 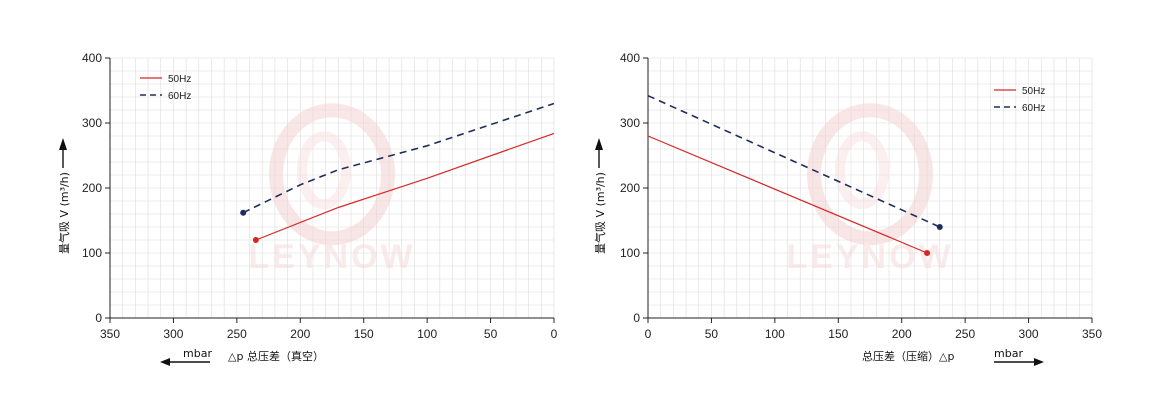 What do you see at coordinates (1039, 362) in the screenshot?
I see `unit-arrow-right-icon` at bounding box center [1039, 362].